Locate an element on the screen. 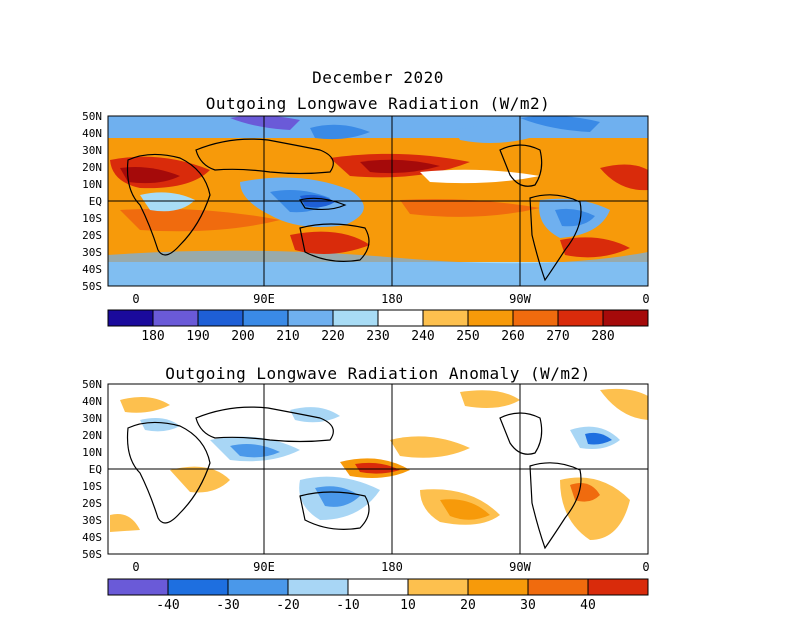  olr-colorbar-label: 220 is located at coordinates (332, 336).